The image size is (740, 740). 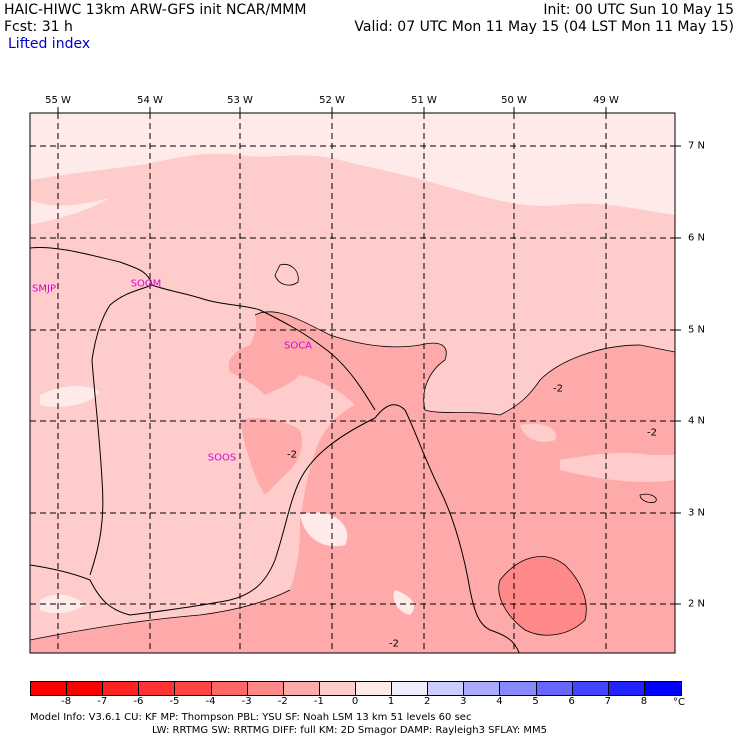 I want to click on station-label: SOCA, so click(x=298, y=346).